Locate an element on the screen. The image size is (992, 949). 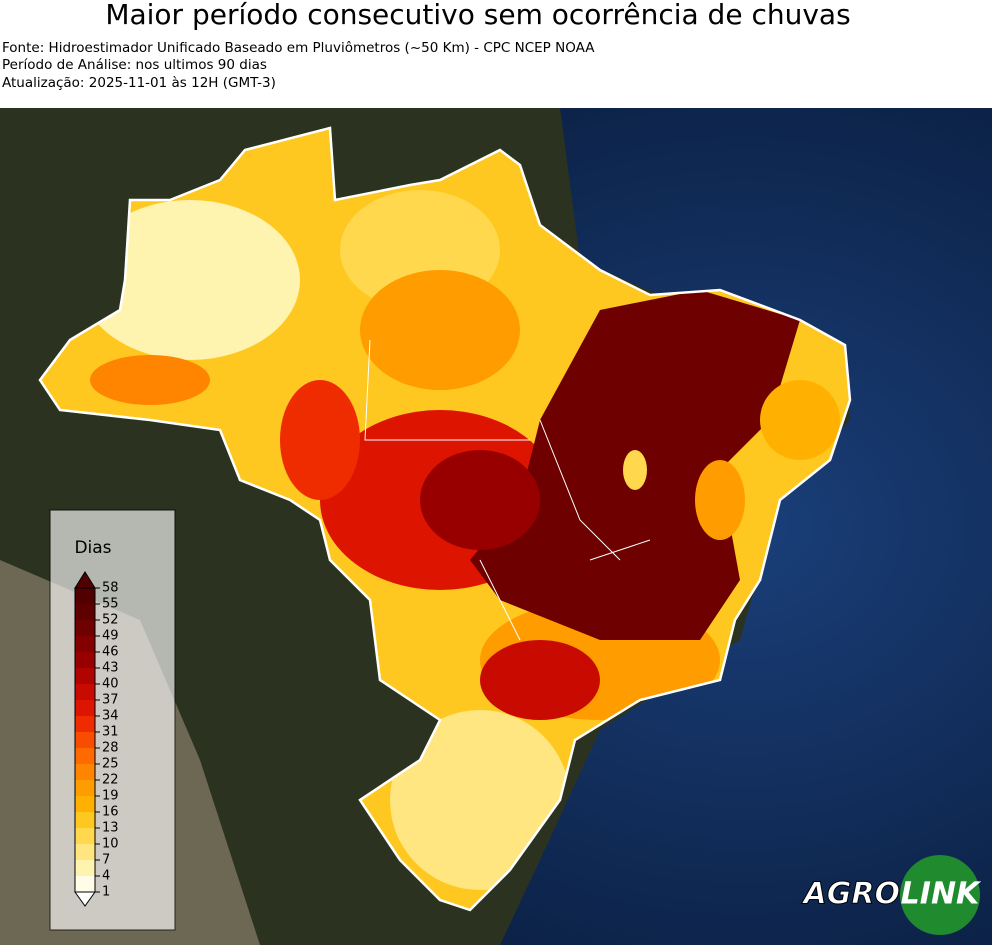
colorbar-frame is located at coordinates (85, 740).